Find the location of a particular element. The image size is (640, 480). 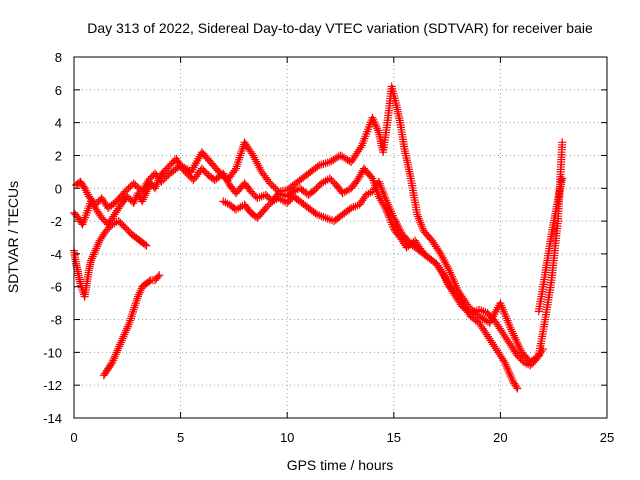

y-tick-label: -2 is located at coordinates (56, 221).